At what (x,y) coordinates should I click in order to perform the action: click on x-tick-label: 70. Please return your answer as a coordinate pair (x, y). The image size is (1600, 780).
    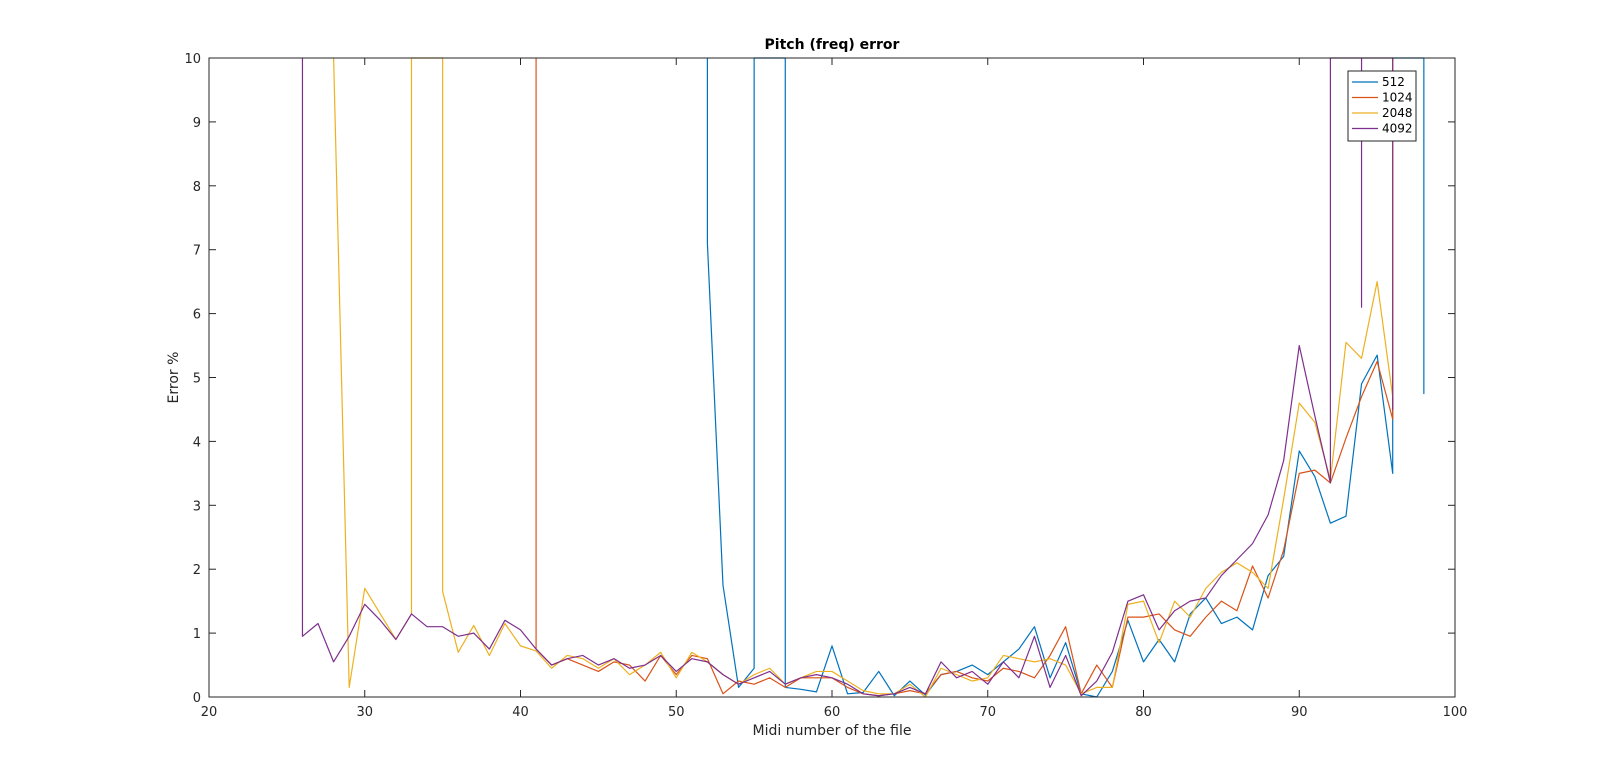
    Looking at the image, I should click on (987, 712).